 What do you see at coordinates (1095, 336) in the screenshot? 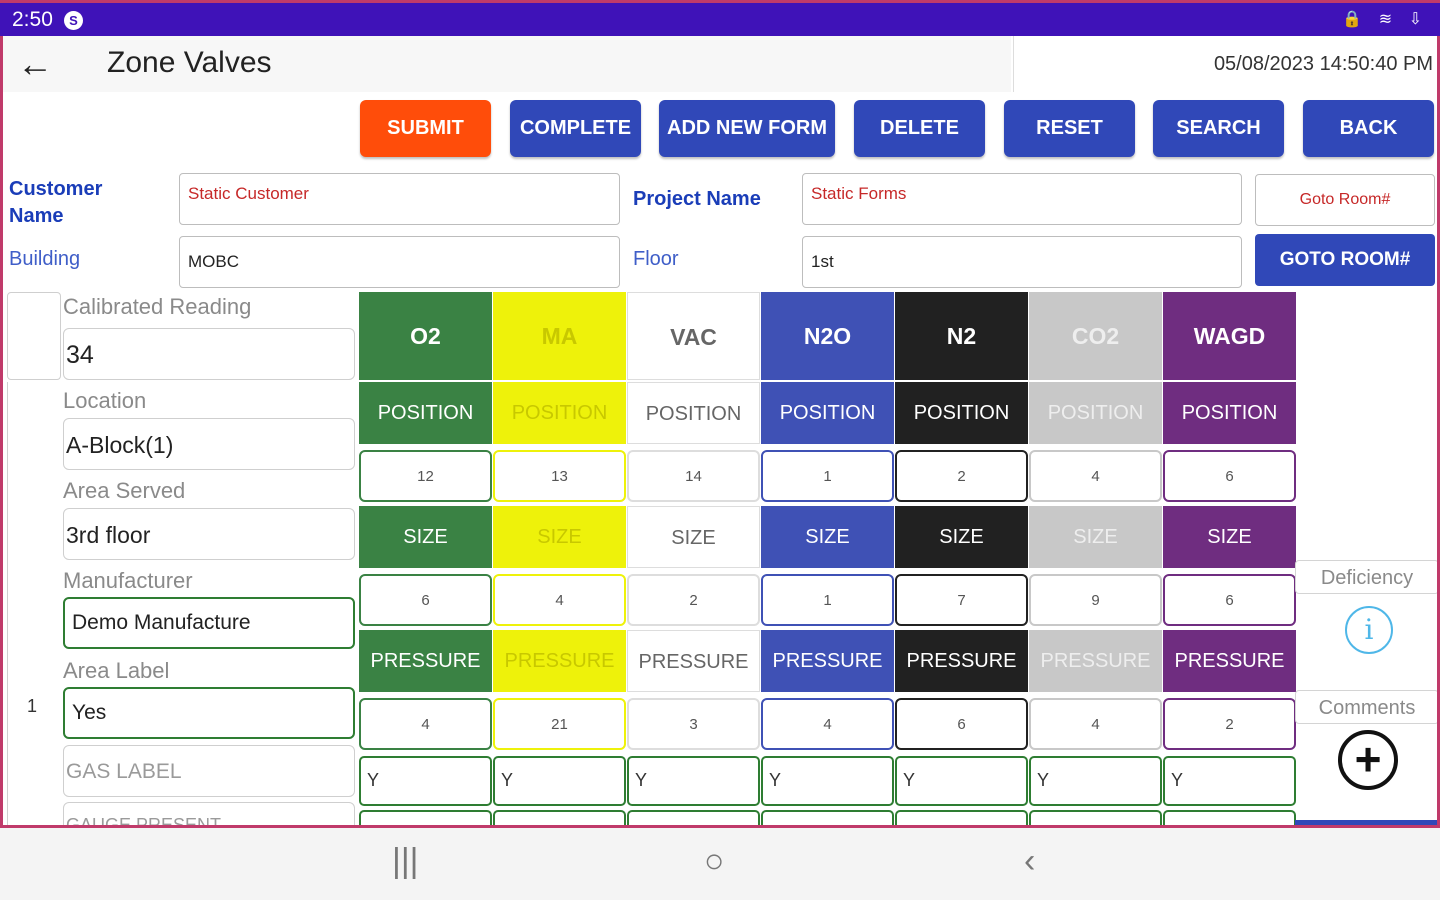
I see `gas-header-co2: CO2` at bounding box center [1095, 336].